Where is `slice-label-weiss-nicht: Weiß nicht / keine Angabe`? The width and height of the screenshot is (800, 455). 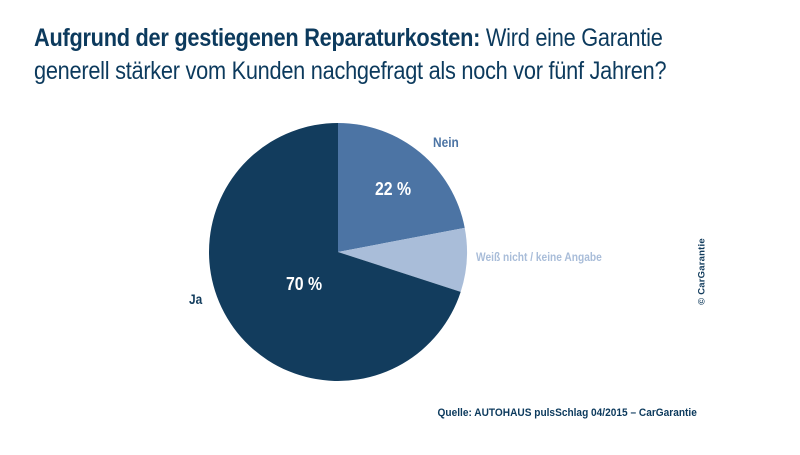 slice-label-weiss-nicht: Weiß nicht / keine Angabe is located at coordinates (539, 257).